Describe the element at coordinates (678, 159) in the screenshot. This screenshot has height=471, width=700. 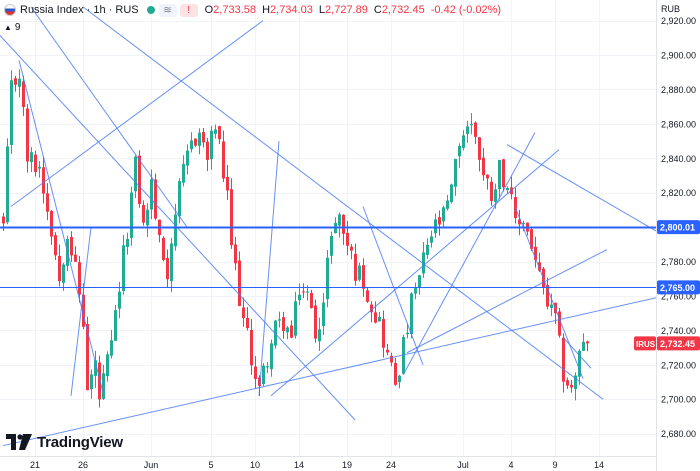
I see `y-tick-label: 2,840.00` at that location.